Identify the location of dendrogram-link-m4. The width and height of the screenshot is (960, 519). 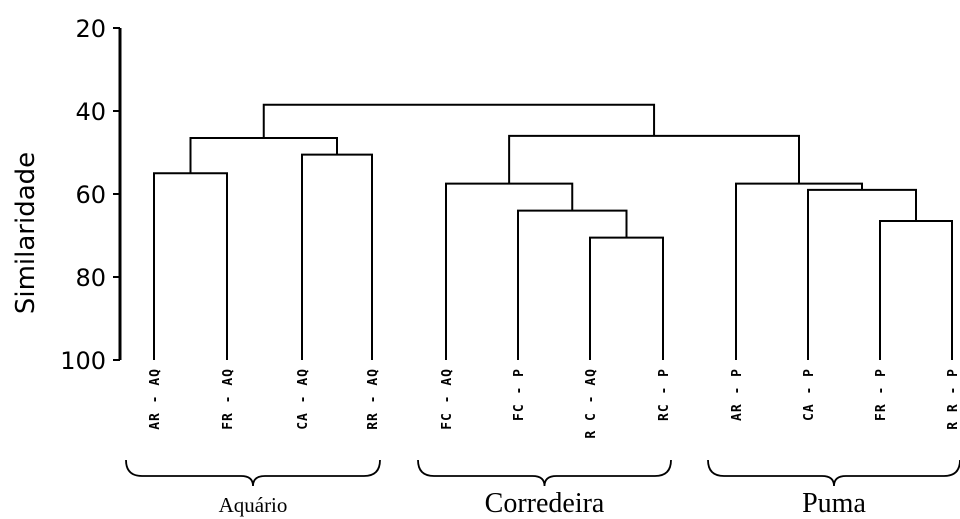
(626, 298).